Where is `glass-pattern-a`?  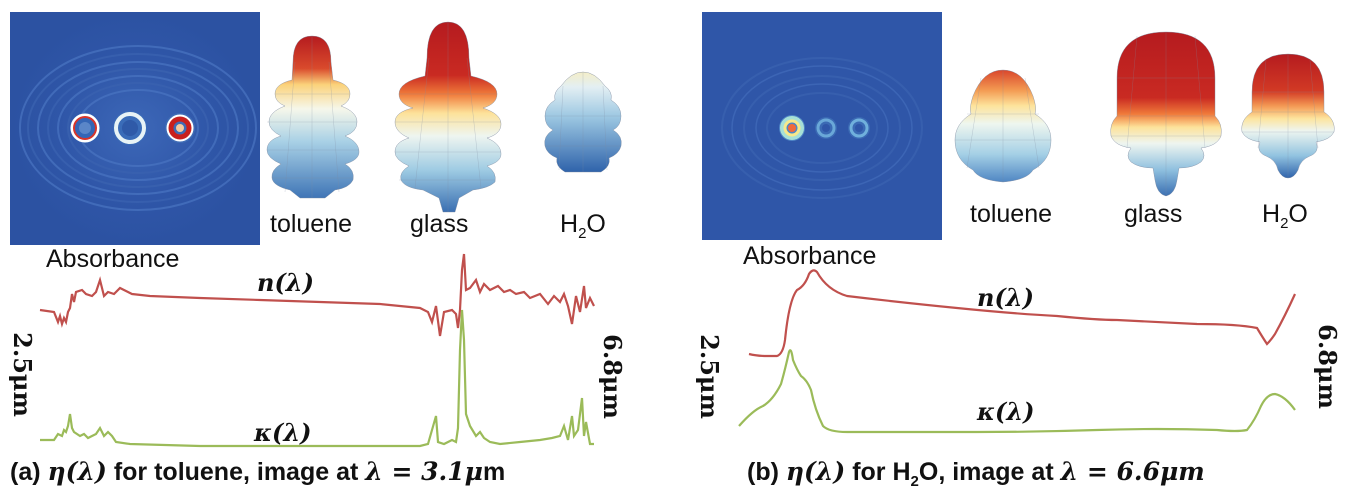
glass-pattern-a is located at coordinates (448, 117).